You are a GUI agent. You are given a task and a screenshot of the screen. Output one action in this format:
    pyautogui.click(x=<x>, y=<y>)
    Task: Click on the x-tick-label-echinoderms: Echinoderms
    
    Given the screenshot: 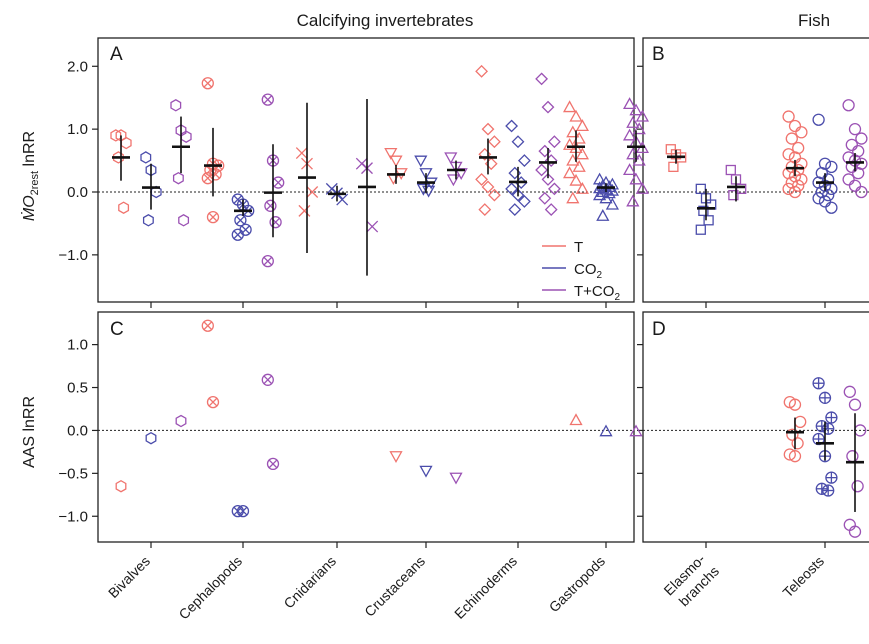 What is the action you would take?
    pyautogui.click(x=485, y=587)
    